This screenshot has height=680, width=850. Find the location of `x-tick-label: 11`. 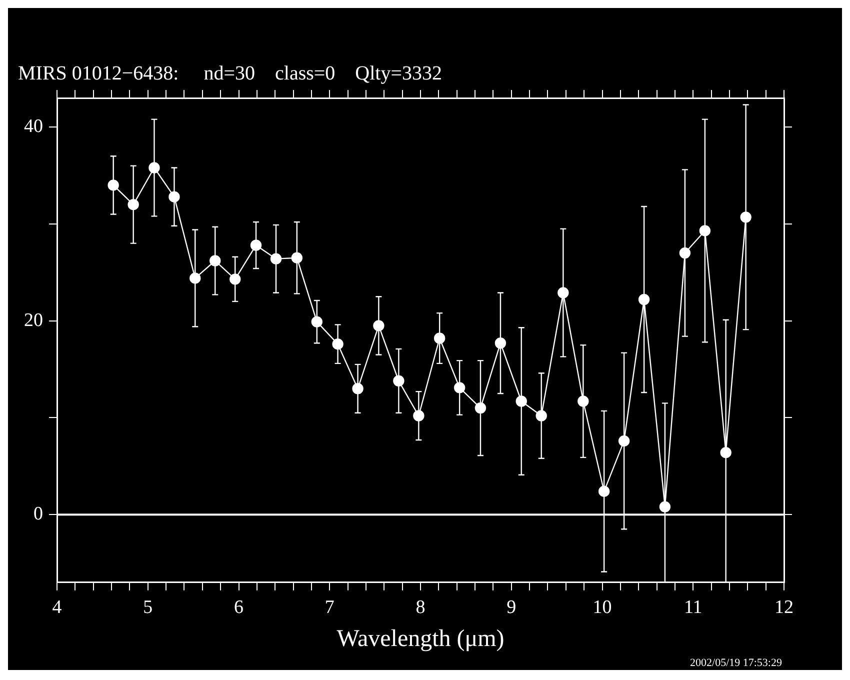

x-tick-label: 11 is located at coordinates (693, 607).